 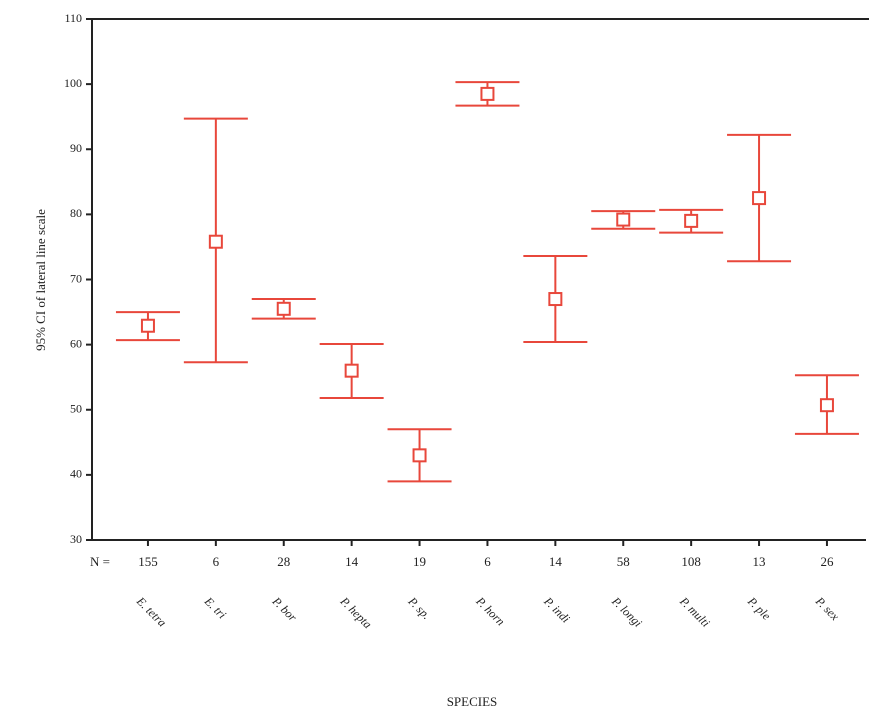 I want to click on x-tick-label: P. bor, so click(x=284, y=608).